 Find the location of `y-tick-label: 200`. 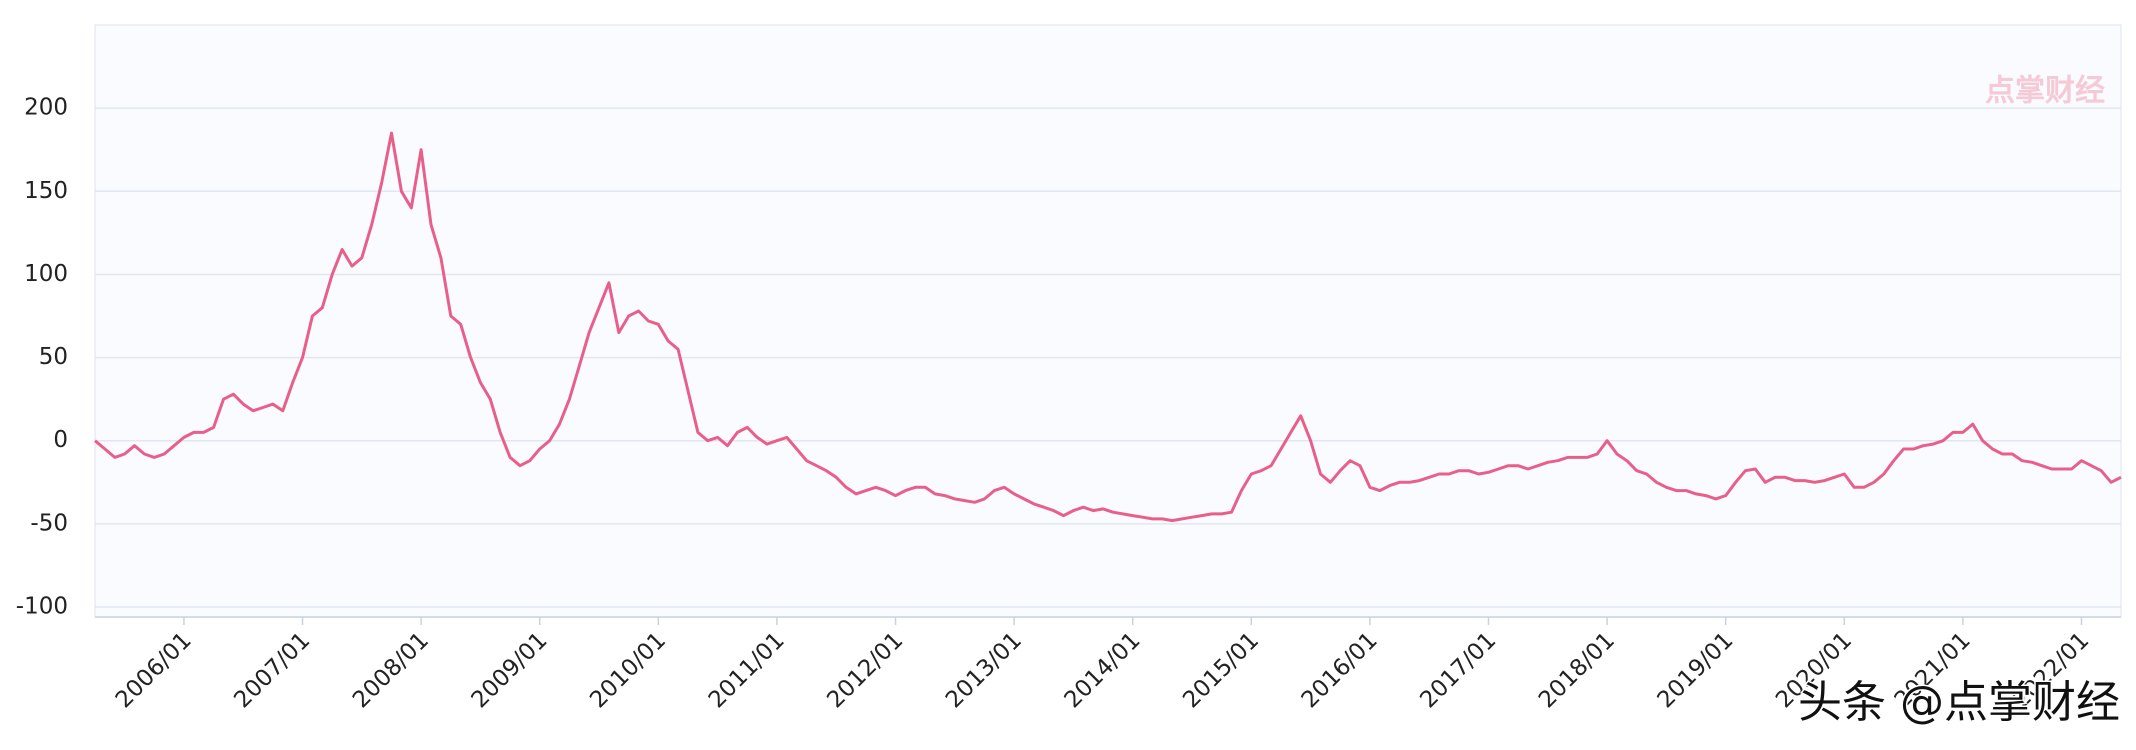

y-tick-label: 200 is located at coordinates (46, 108).